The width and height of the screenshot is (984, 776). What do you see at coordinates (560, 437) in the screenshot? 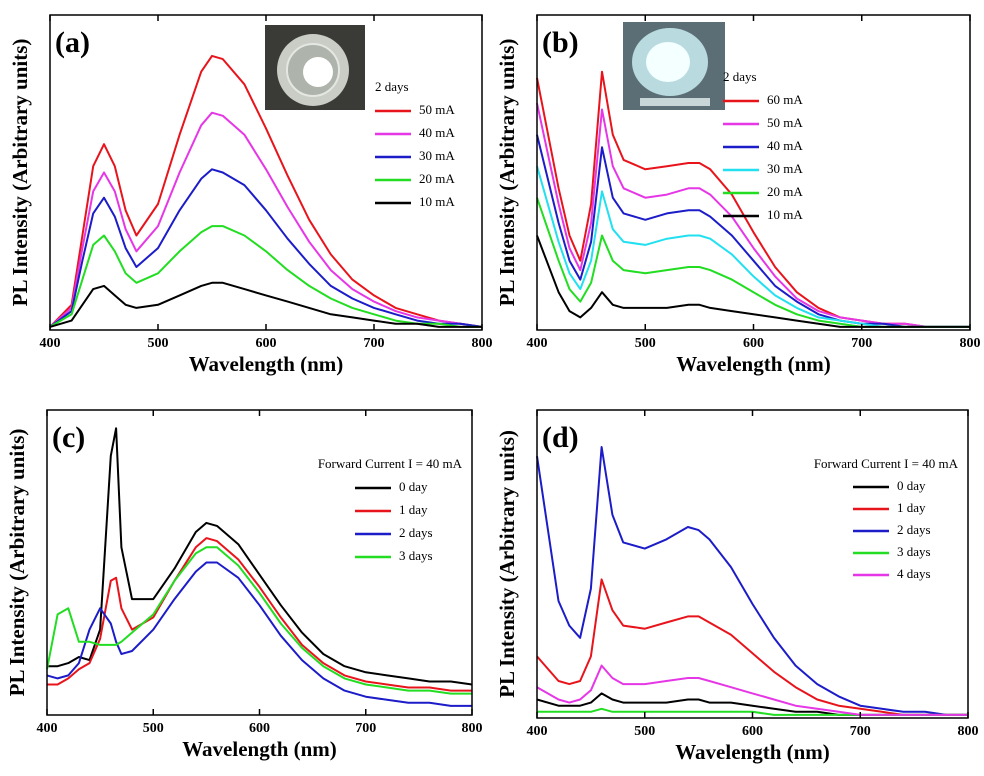
I see `panel-label: (d)` at bounding box center [560, 437].